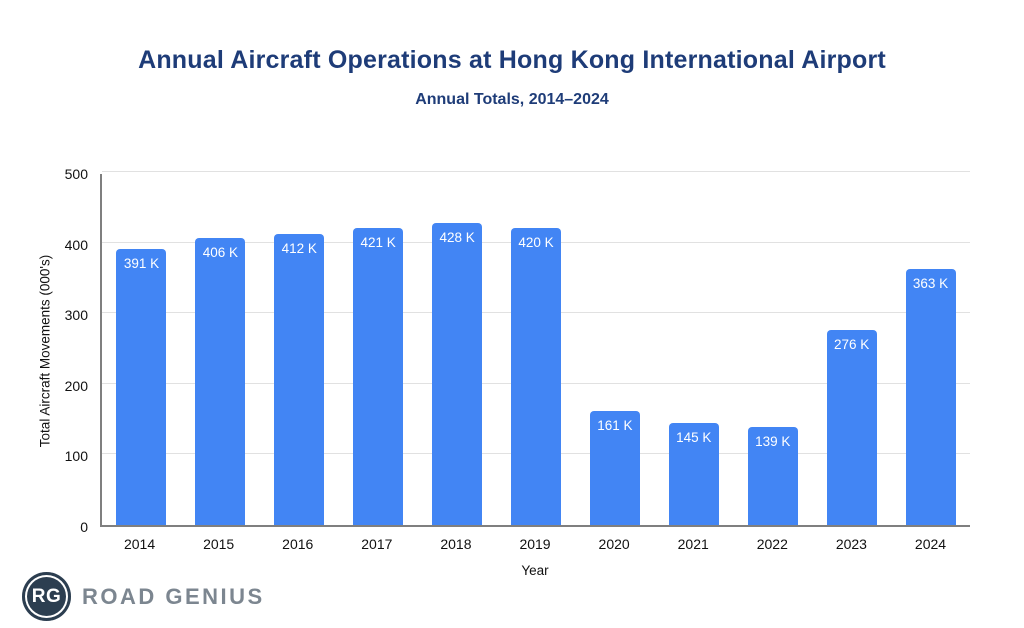 Image resolution: width=1024 pixels, height=628 pixels. Describe the element at coordinates (614, 544) in the screenshot. I see `x-tick-label: 2020` at that location.